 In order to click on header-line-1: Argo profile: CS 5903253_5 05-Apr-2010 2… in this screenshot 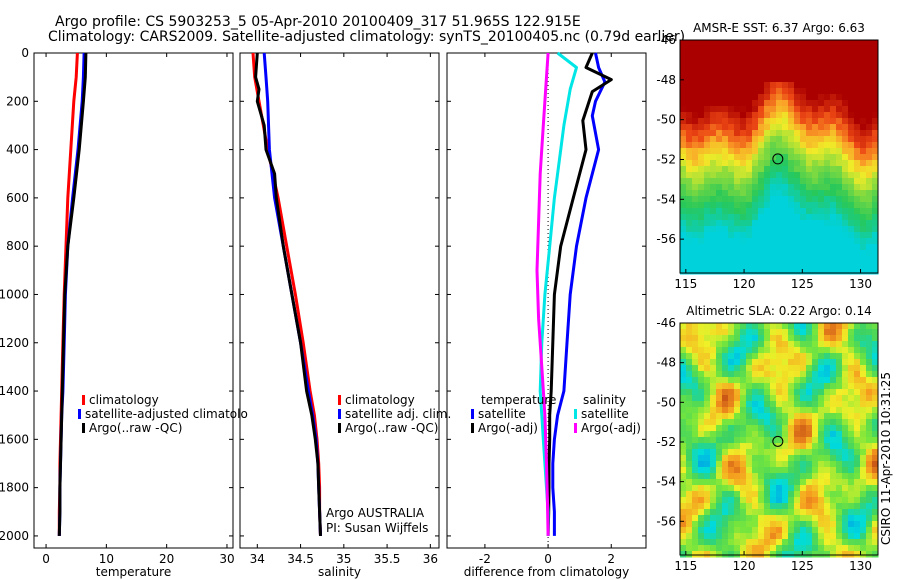, I will do `click(318, 22)`.